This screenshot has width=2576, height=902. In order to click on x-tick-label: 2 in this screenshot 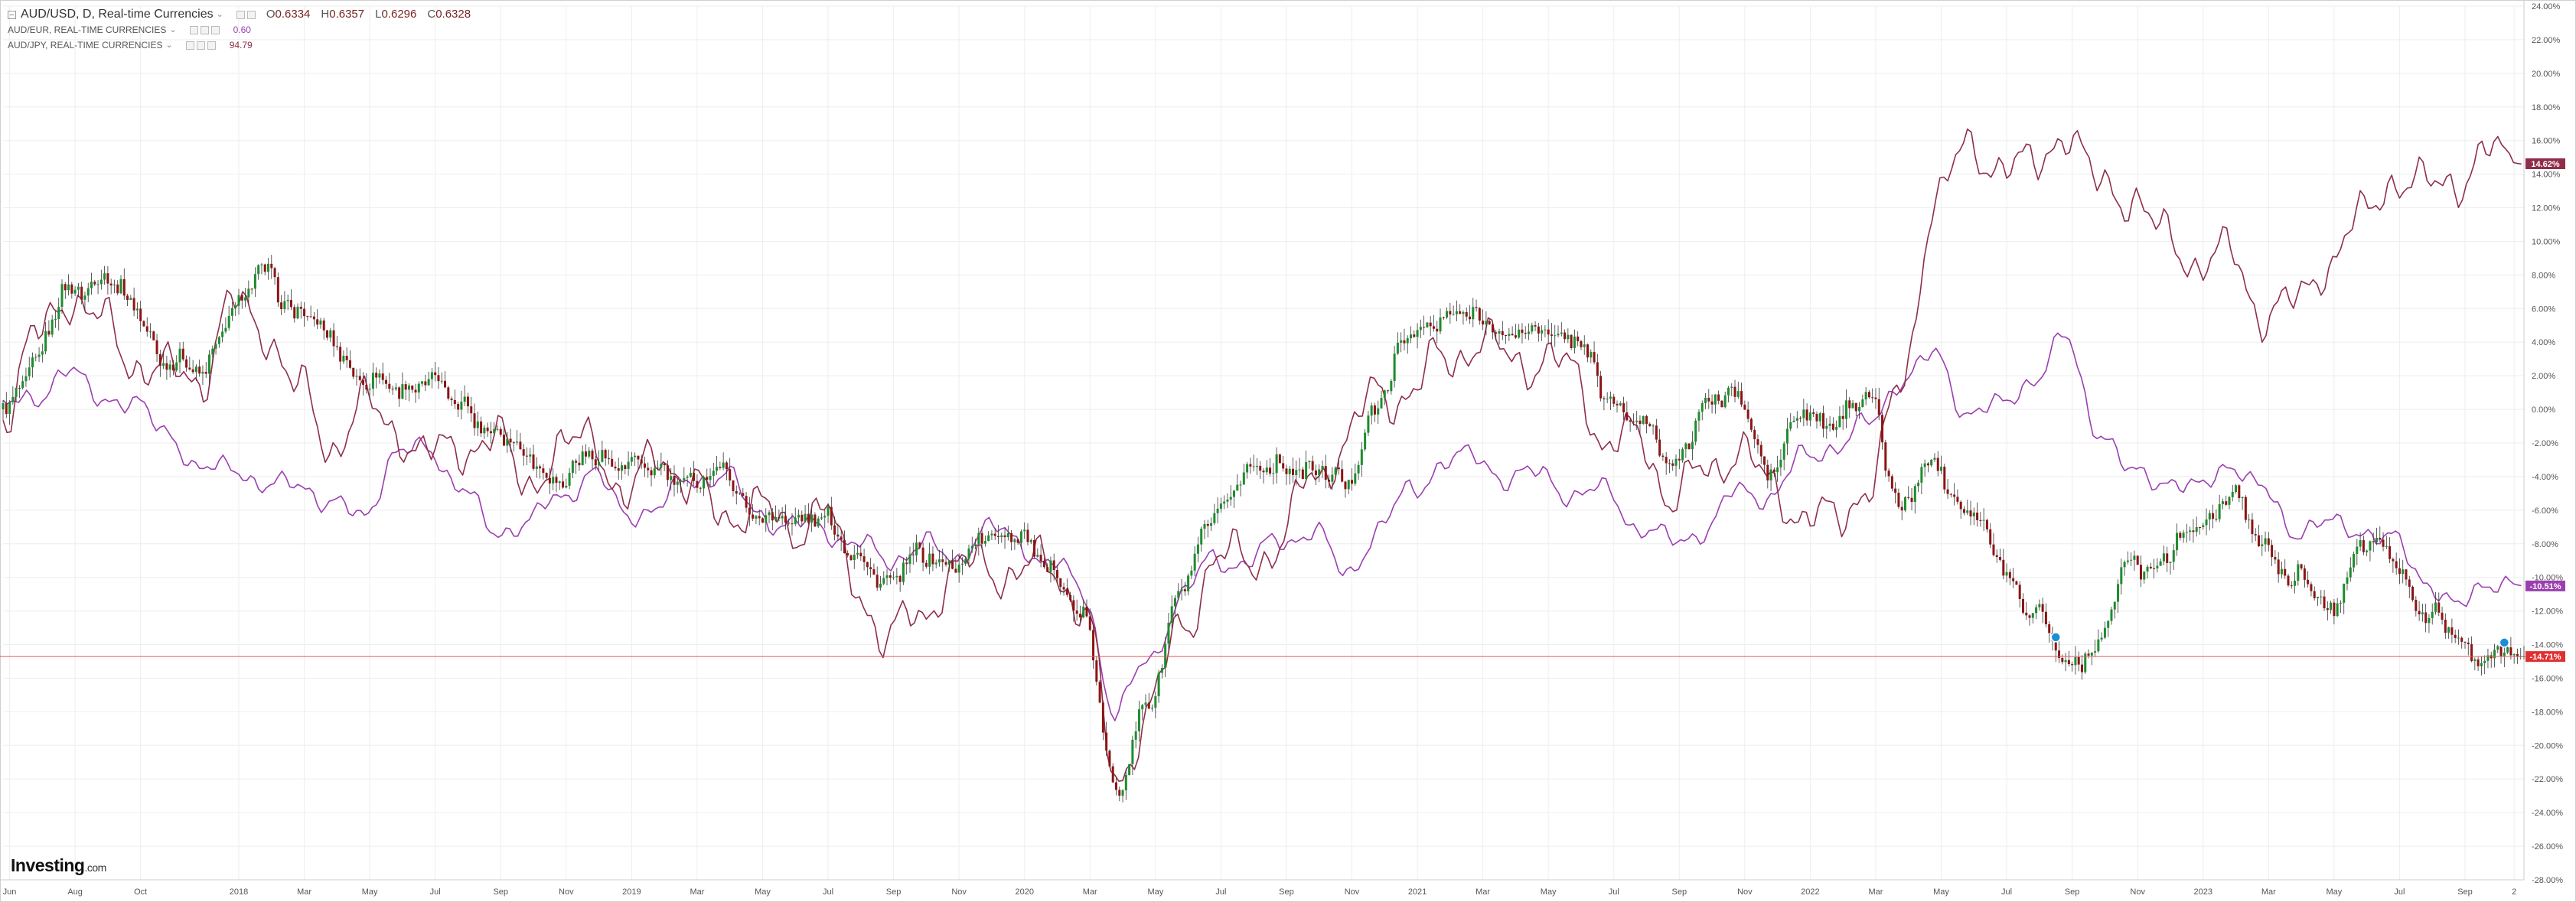, I will do `click(2514, 892)`.